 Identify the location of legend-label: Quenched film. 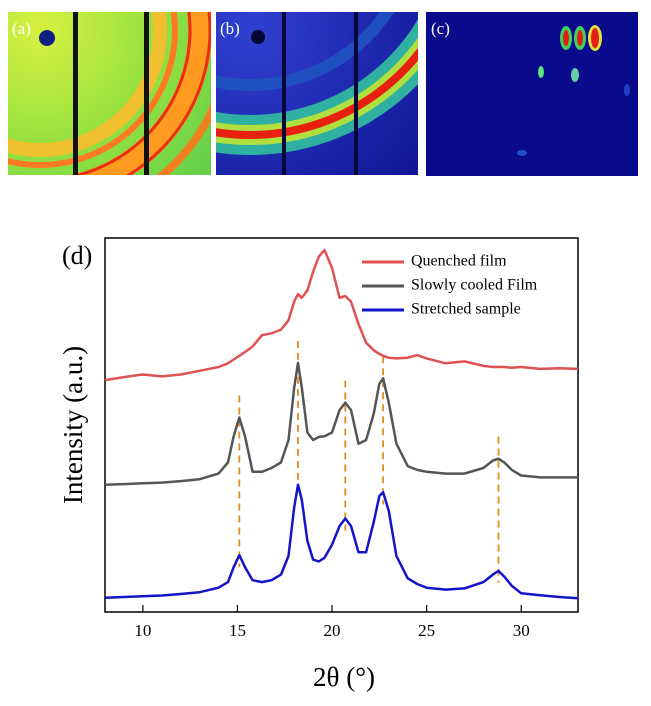
(459, 261).